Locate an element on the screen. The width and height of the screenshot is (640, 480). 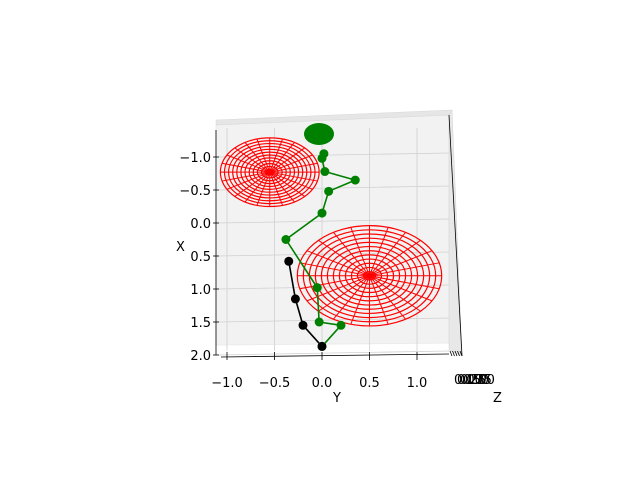
y-tick-label: 1.0 is located at coordinates (417, 383).